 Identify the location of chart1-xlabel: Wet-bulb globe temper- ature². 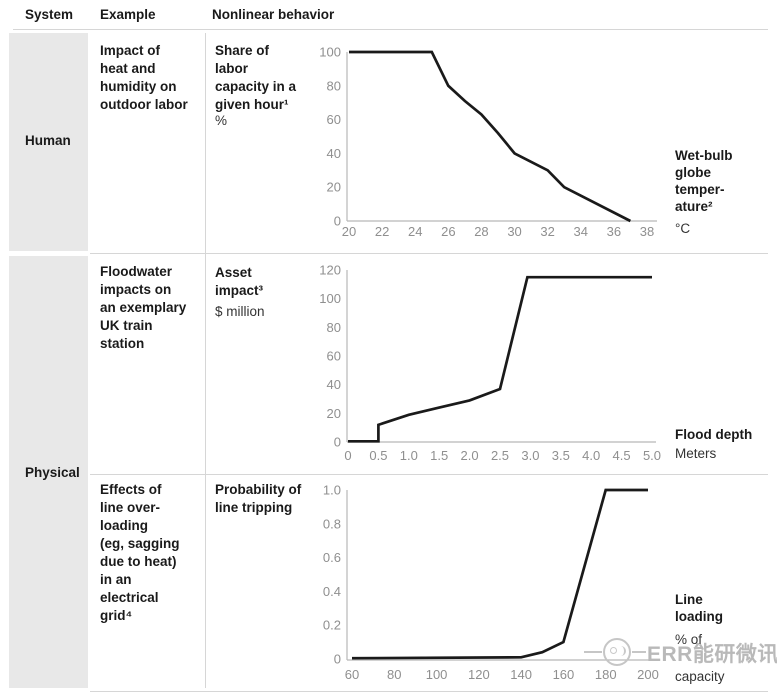
(704, 181).